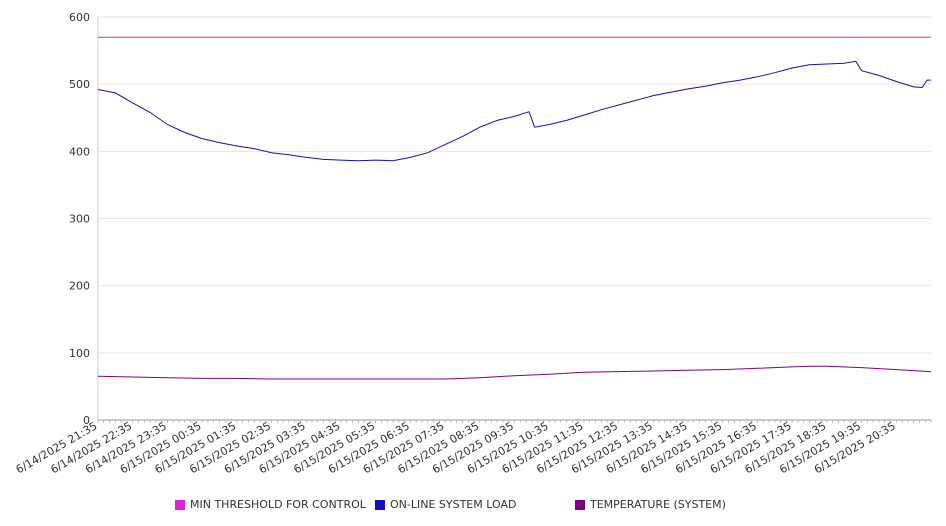  What do you see at coordinates (79, 84) in the screenshot?
I see `y-tick-label-500: 500` at bounding box center [79, 84].